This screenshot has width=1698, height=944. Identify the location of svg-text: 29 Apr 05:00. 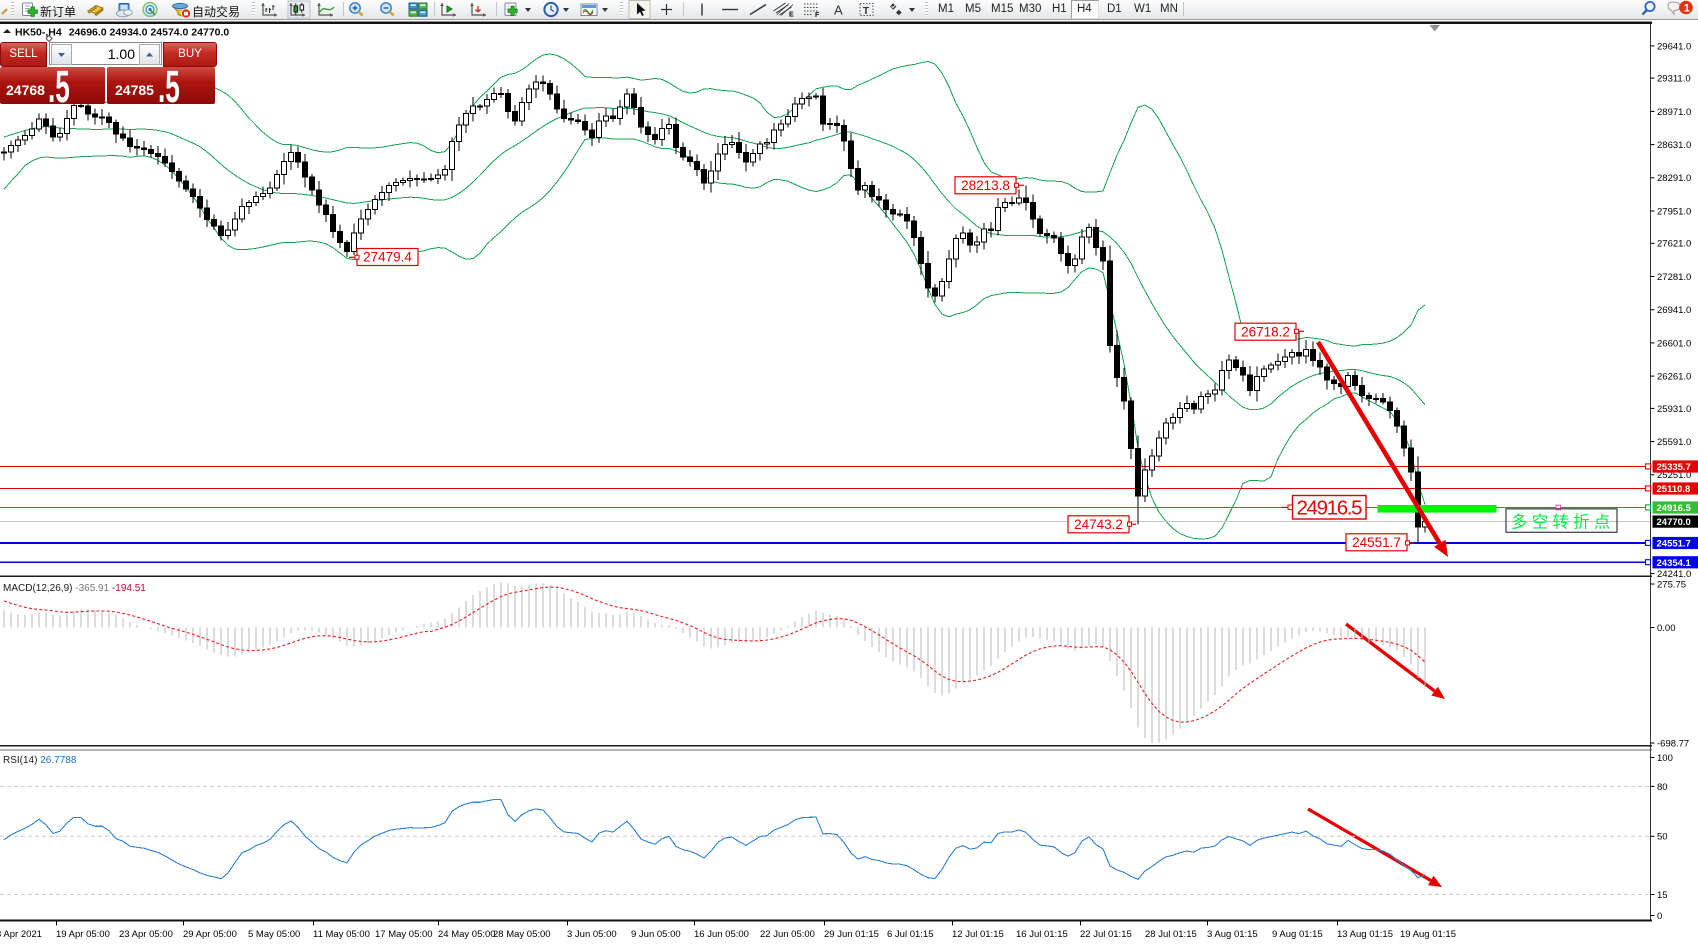
(210, 934).